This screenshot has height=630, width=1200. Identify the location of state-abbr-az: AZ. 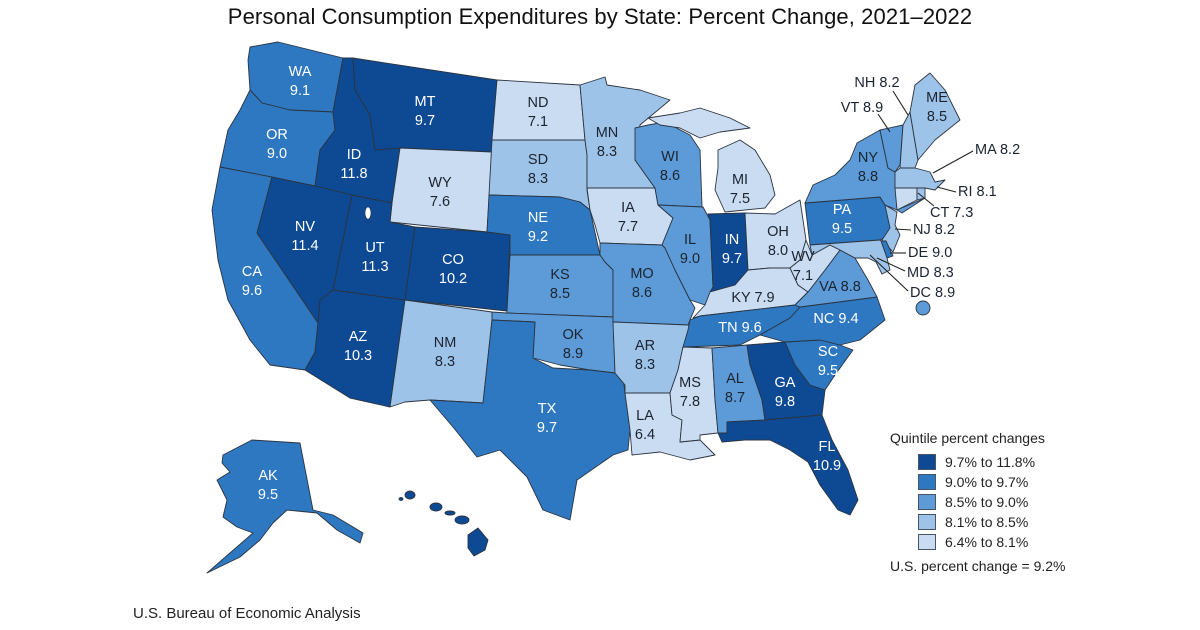
(358, 337).